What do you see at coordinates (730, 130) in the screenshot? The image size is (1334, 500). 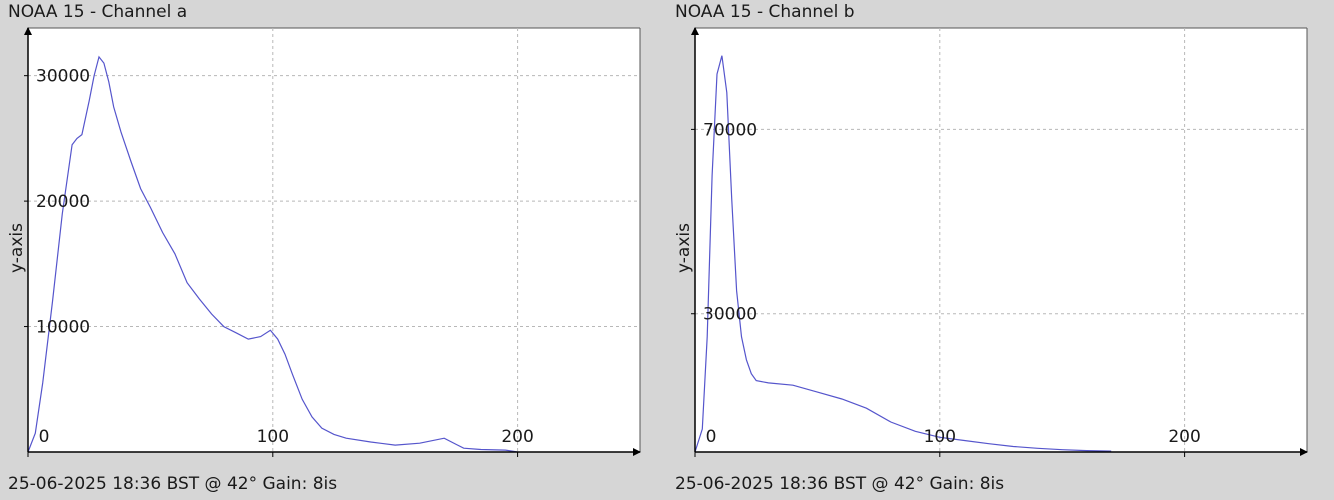 I see `y-tick-label: 70000` at bounding box center [730, 130].